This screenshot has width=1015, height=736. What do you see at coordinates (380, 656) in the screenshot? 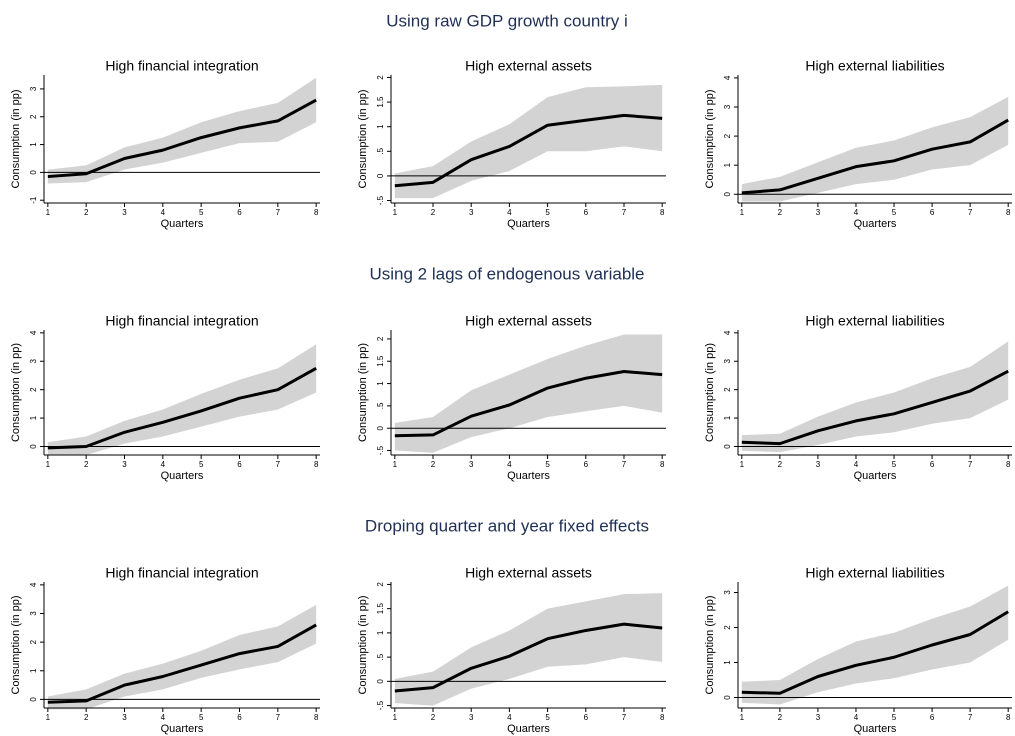
I see `y-tick-label: .5` at bounding box center [380, 656].